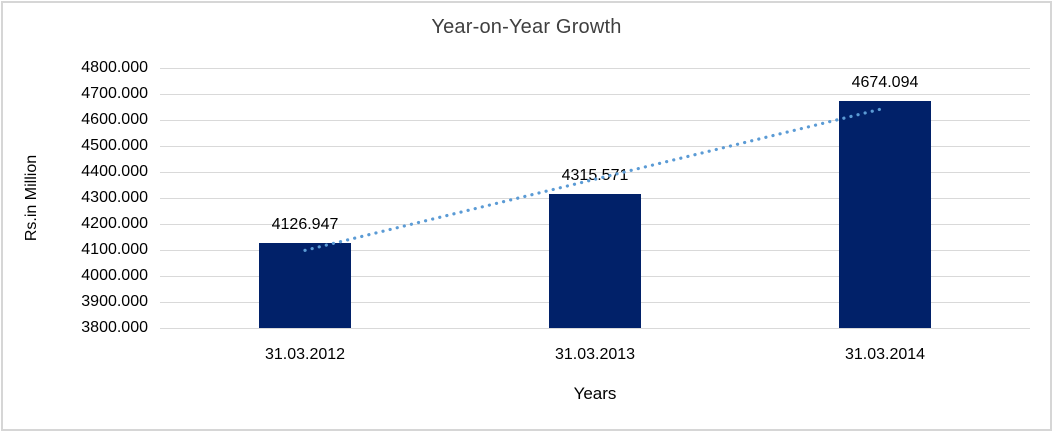  Describe the element at coordinates (305, 224) in the screenshot. I see `bar-value-label: 4126.947` at that location.